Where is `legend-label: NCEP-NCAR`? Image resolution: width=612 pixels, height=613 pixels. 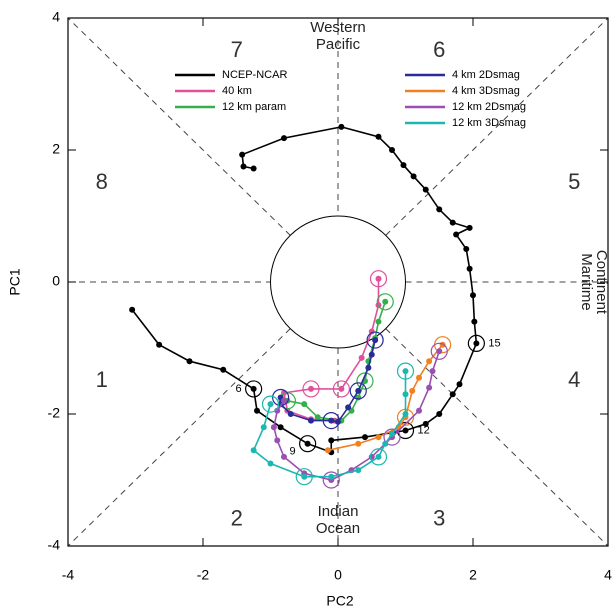
legend-label: NCEP-NCAR is located at coordinates (254, 75).